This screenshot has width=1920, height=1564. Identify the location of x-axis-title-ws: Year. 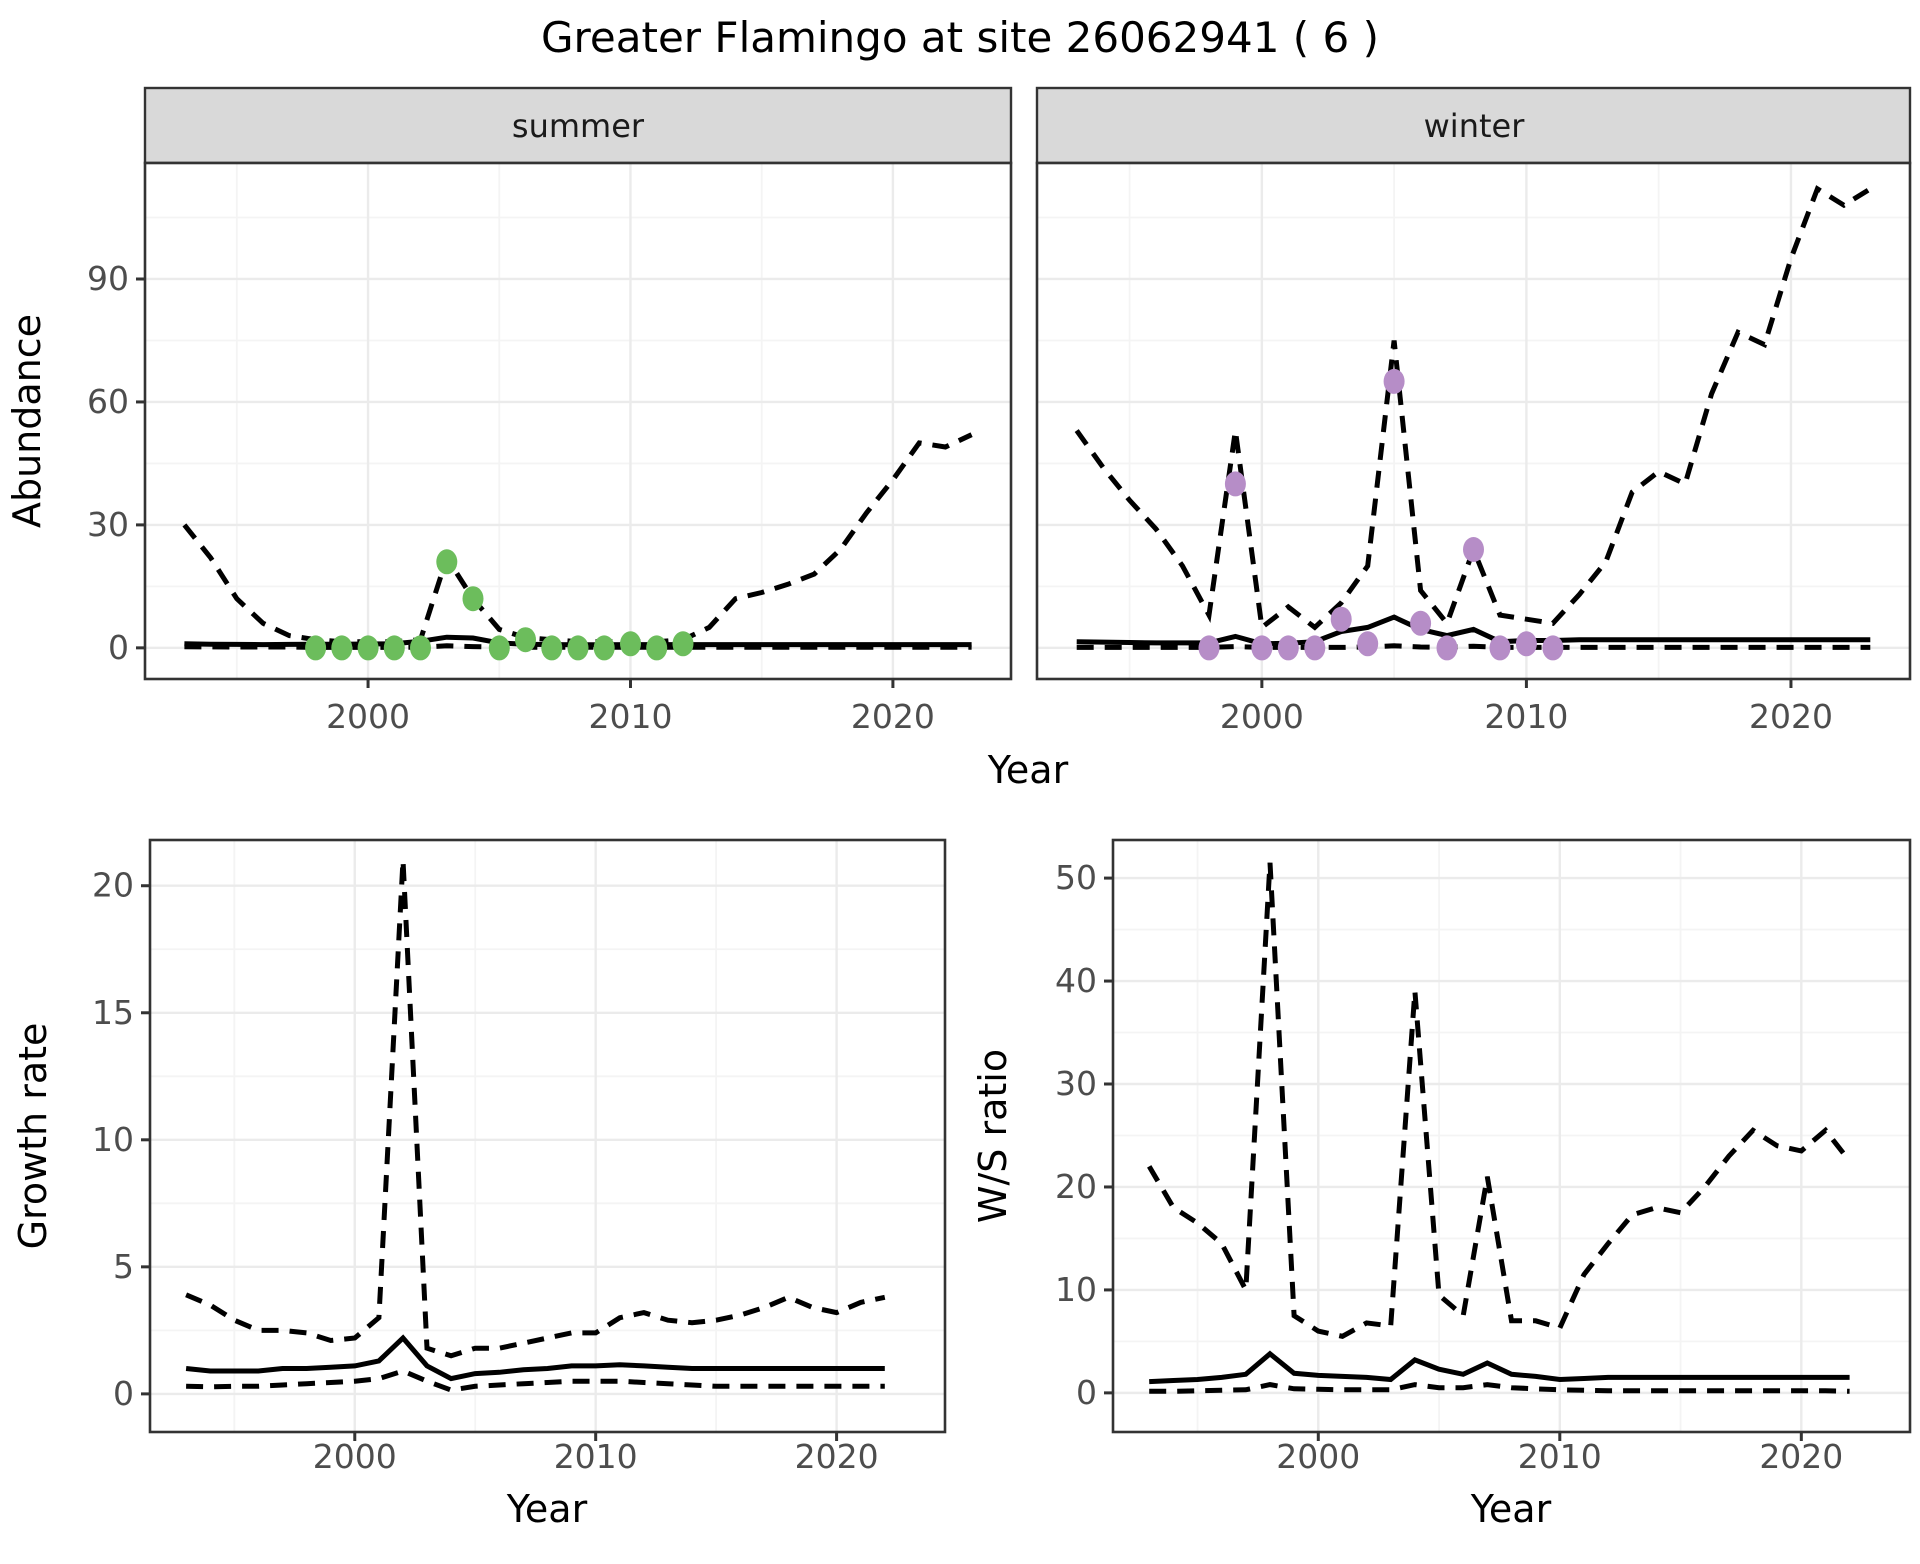
(1511, 1509).